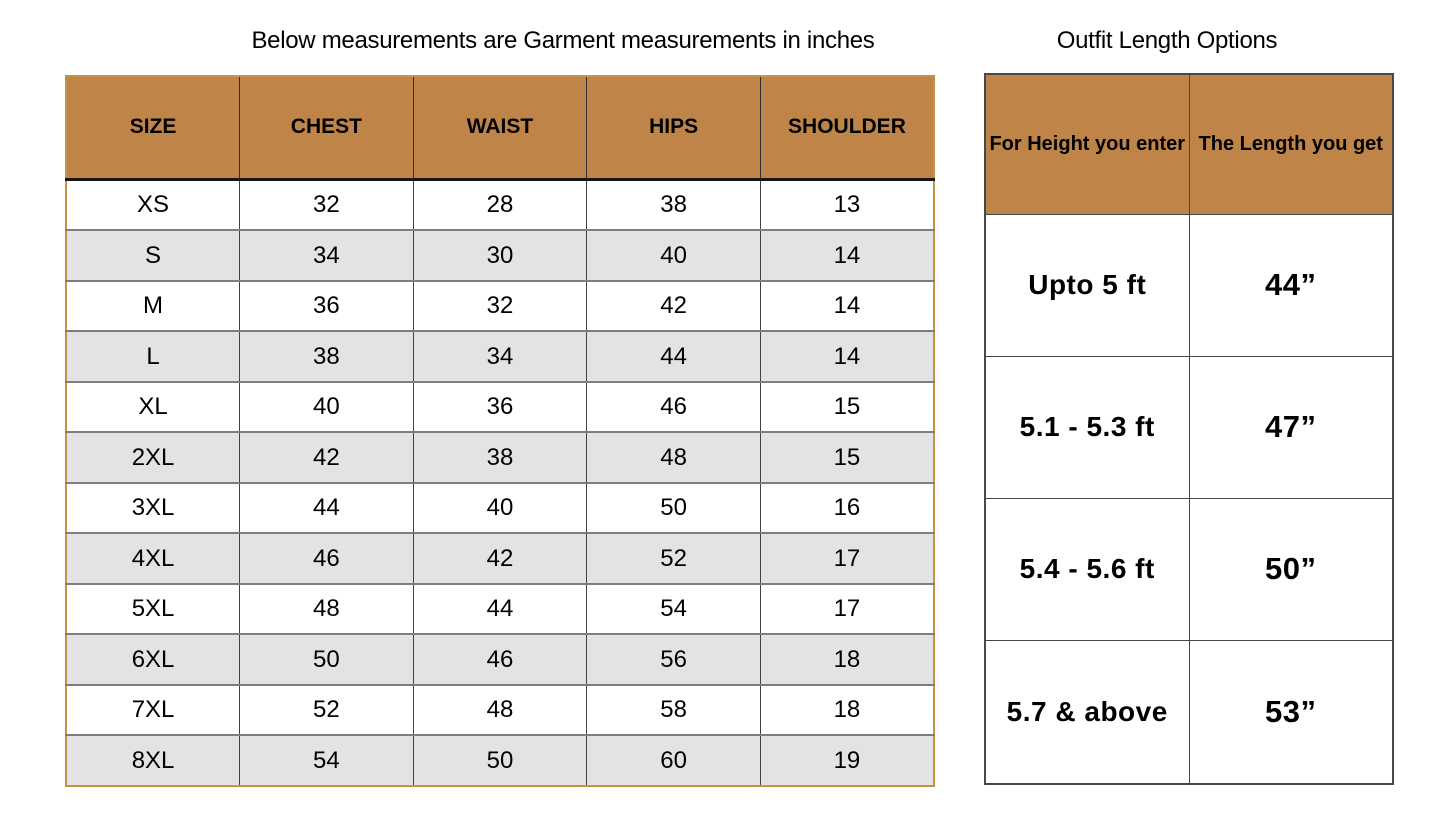 The height and width of the screenshot is (819, 1445). I want to click on table-cell: S, so click(153, 255).